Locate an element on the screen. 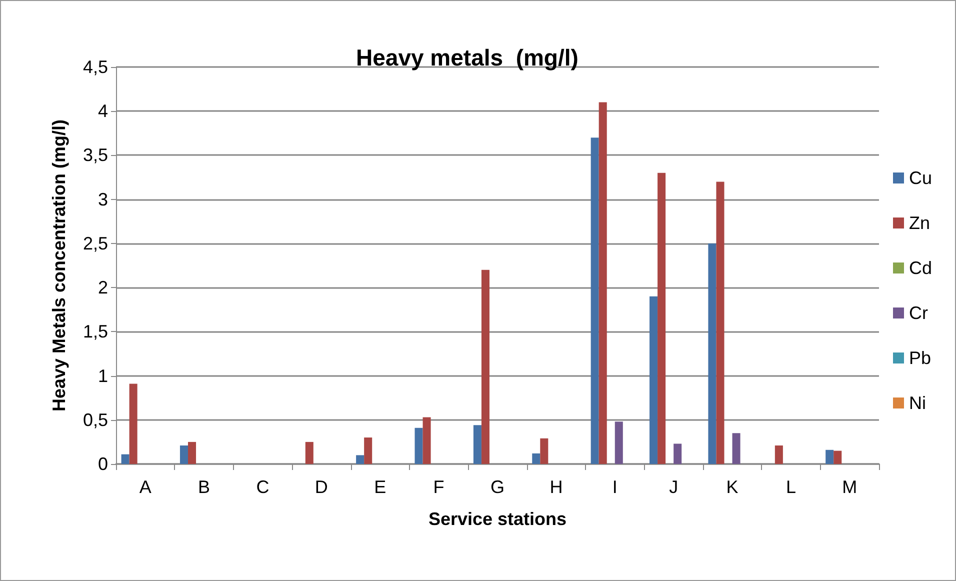  x-tick-label: L is located at coordinates (791, 487).